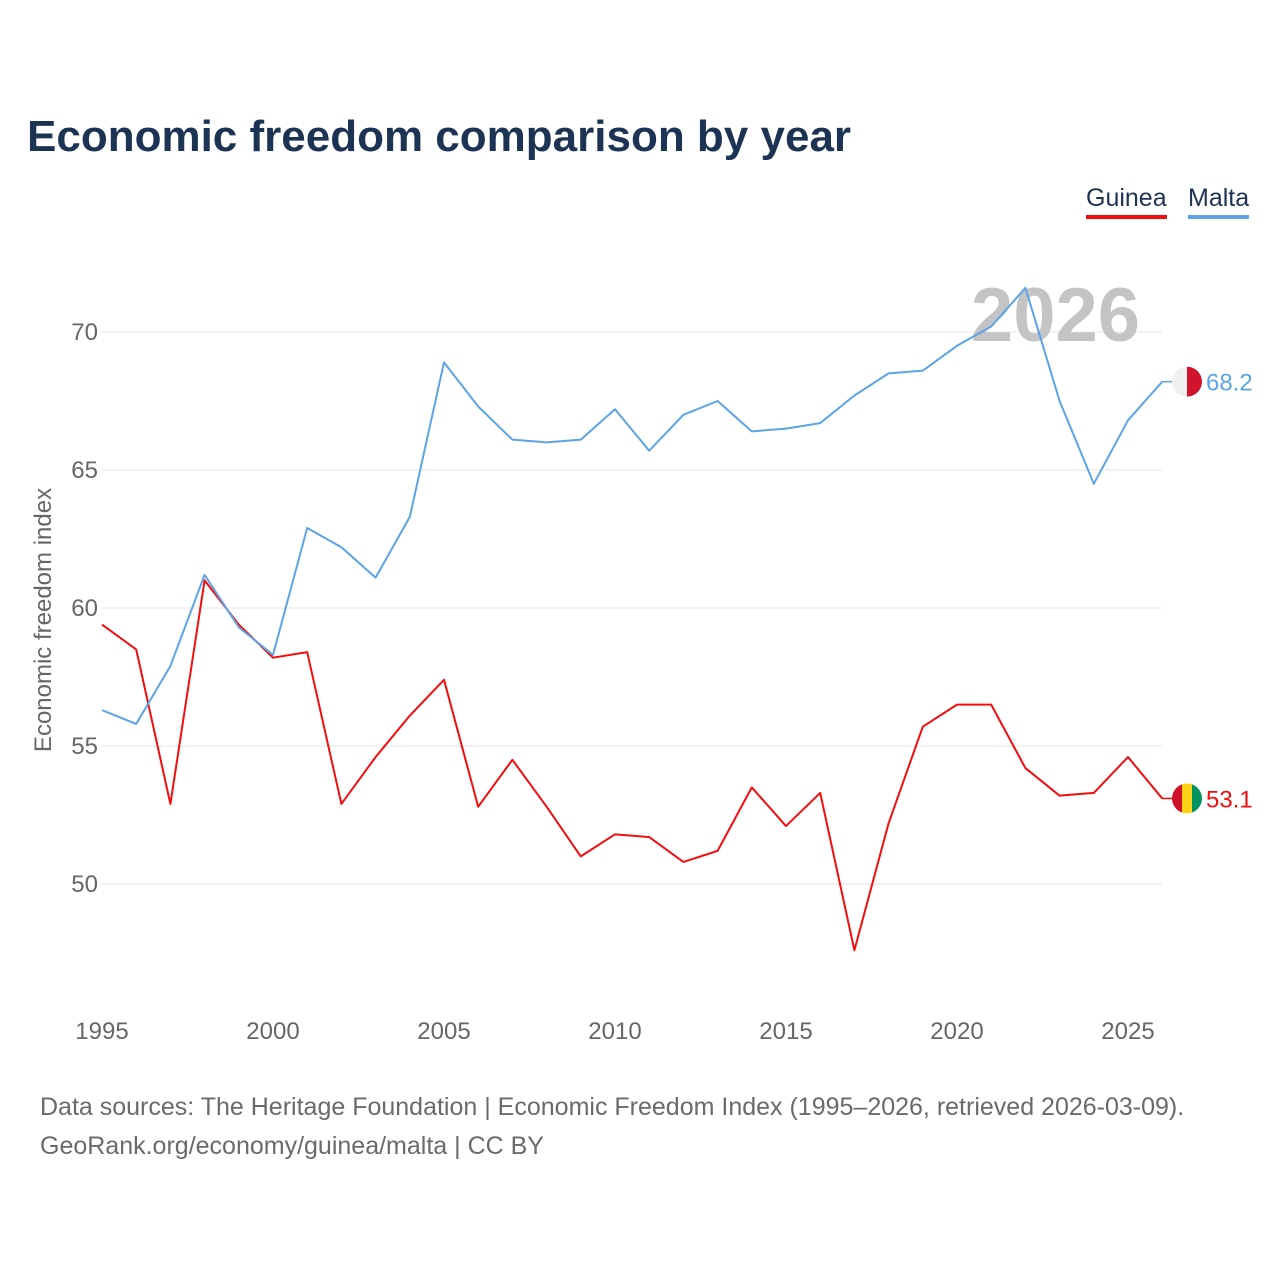 The height and width of the screenshot is (1280, 1280). Describe the element at coordinates (1127, 1031) in the screenshot. I see `x-tick-label: 2025` at that location.